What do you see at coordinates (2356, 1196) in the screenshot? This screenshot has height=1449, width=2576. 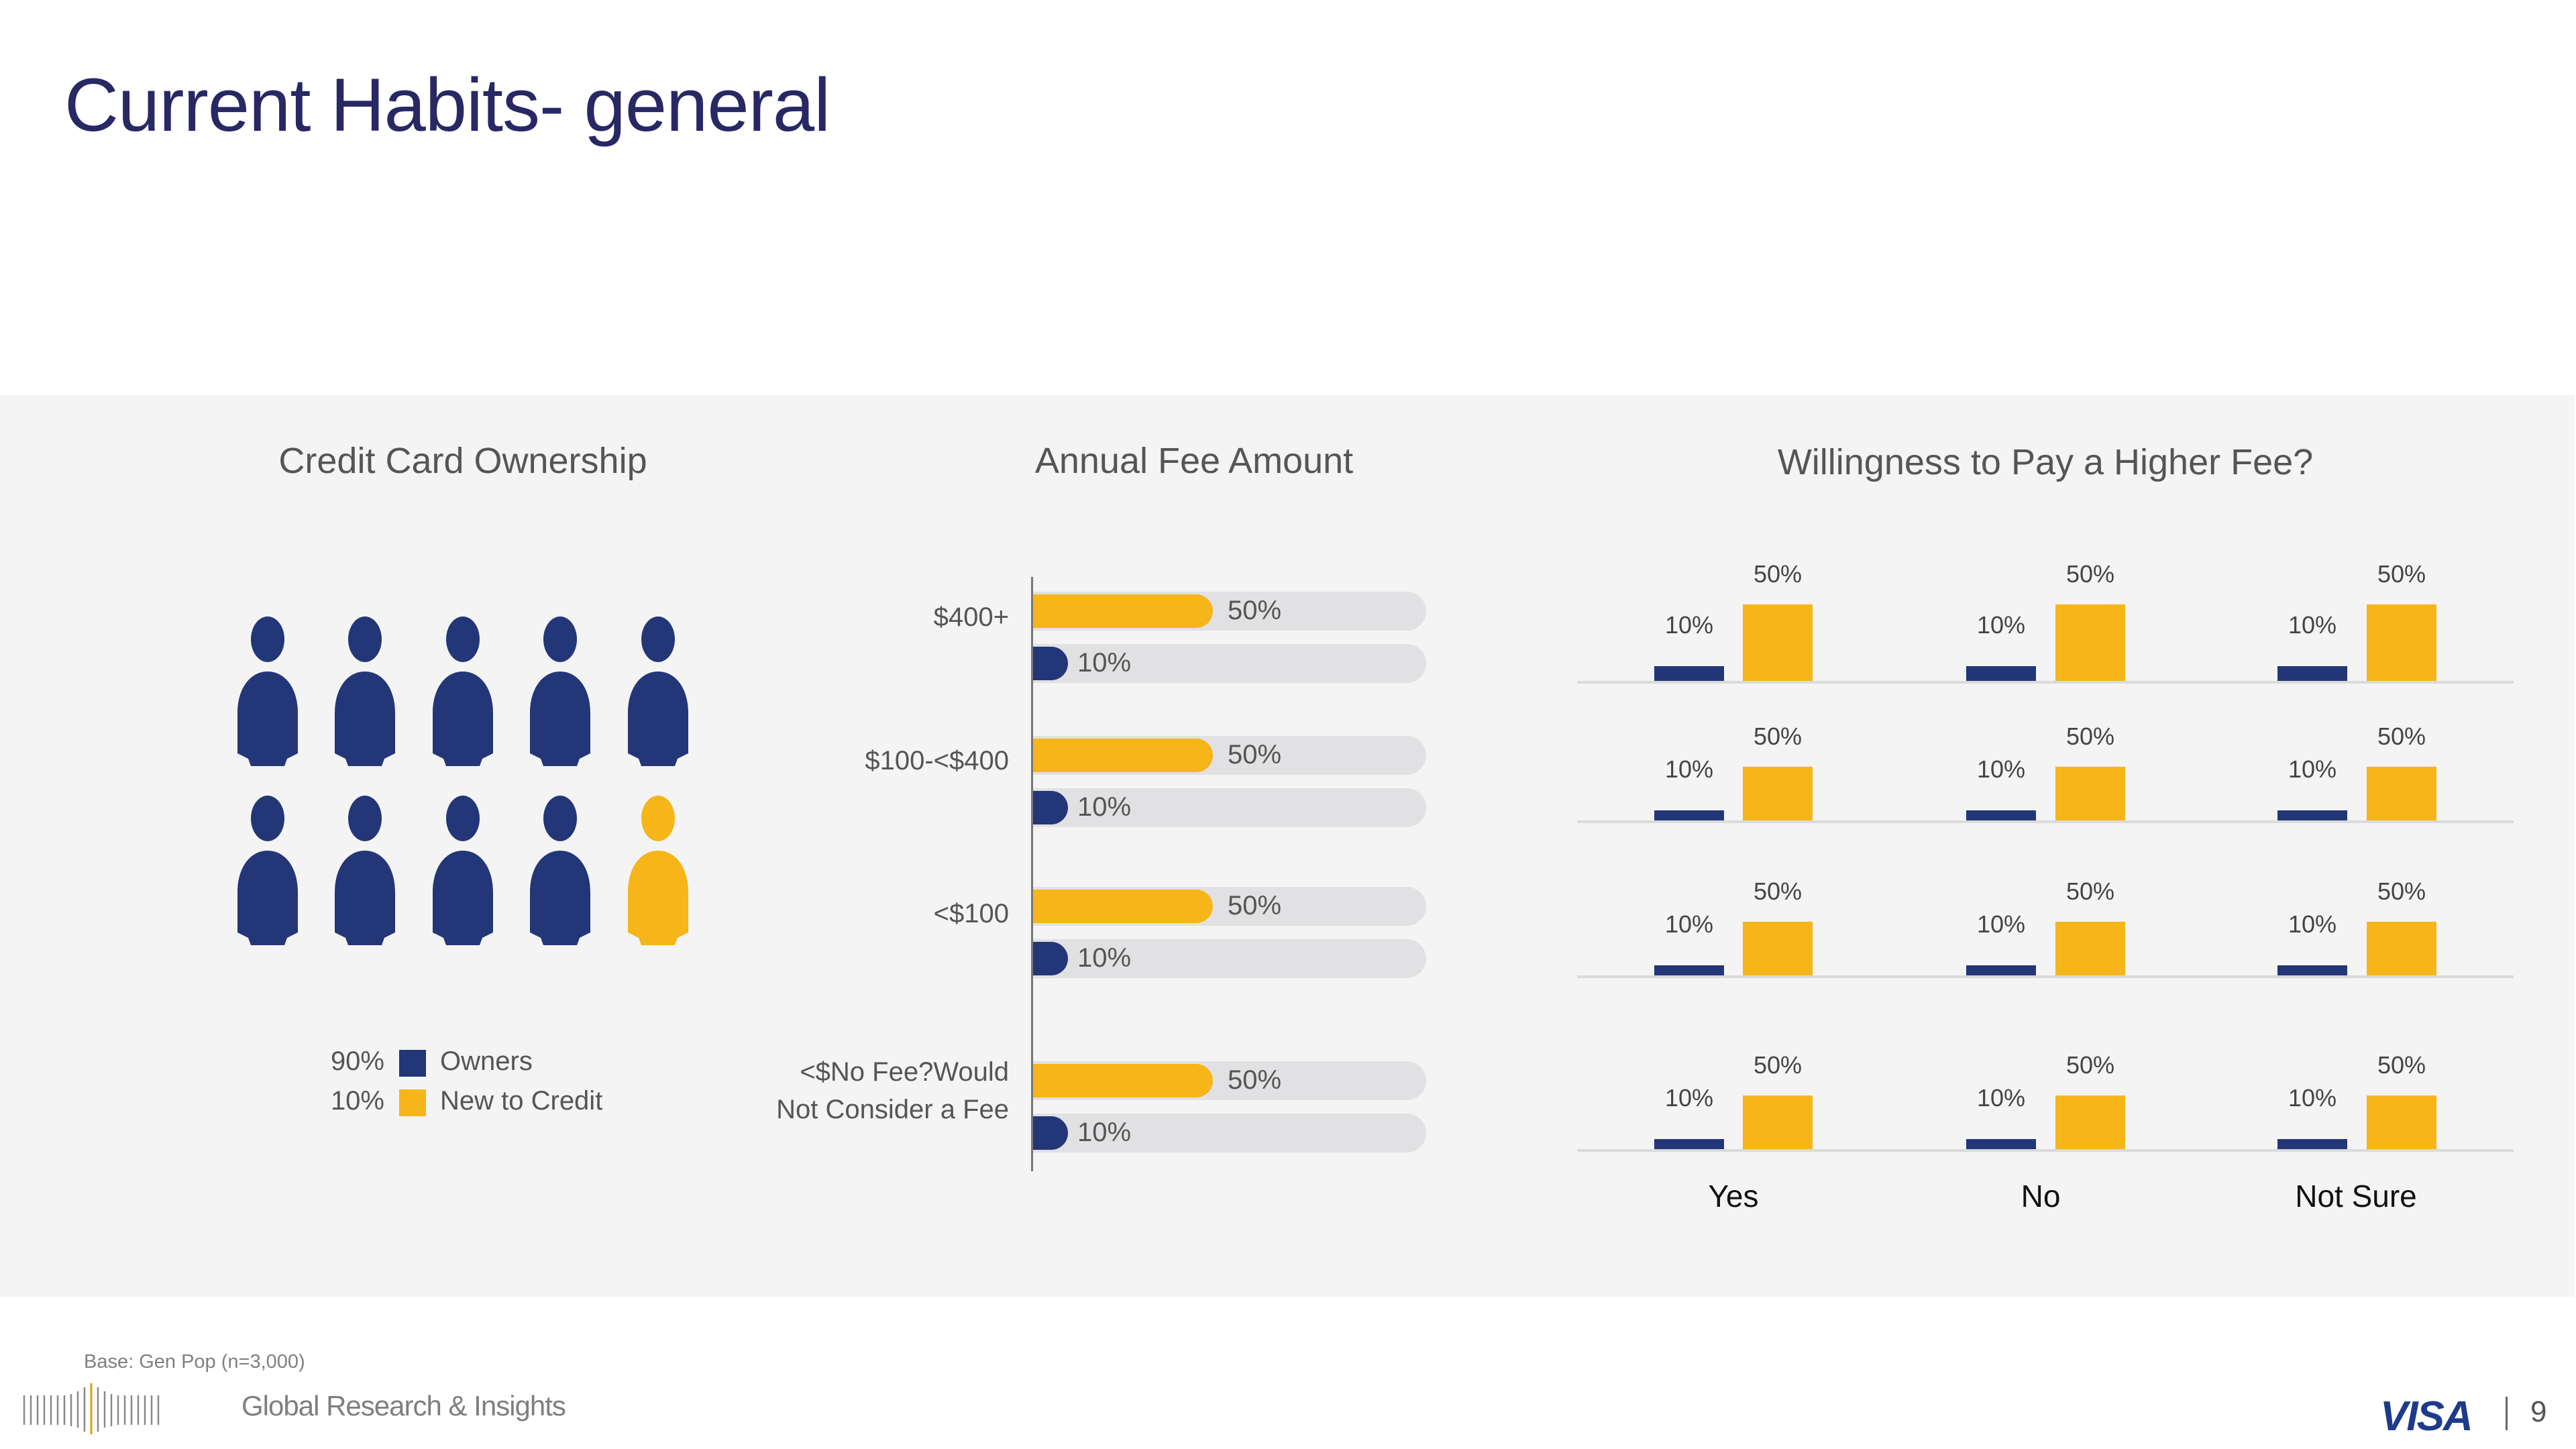 I see `willingness-category-label: Not Sure` at bounding box center [2356, 1196].